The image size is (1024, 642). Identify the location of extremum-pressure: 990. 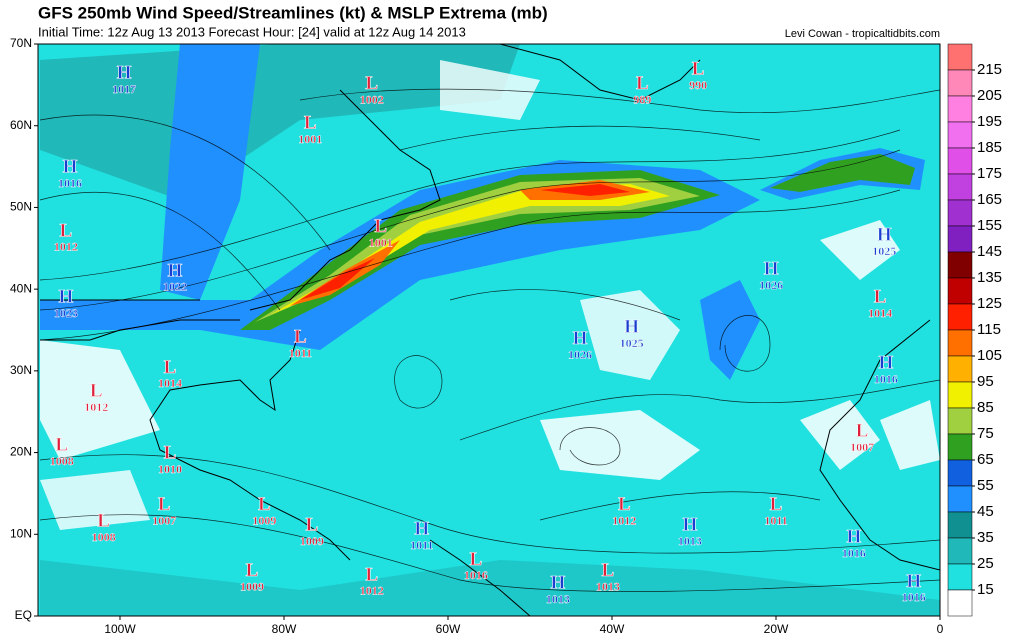
(698, 85).